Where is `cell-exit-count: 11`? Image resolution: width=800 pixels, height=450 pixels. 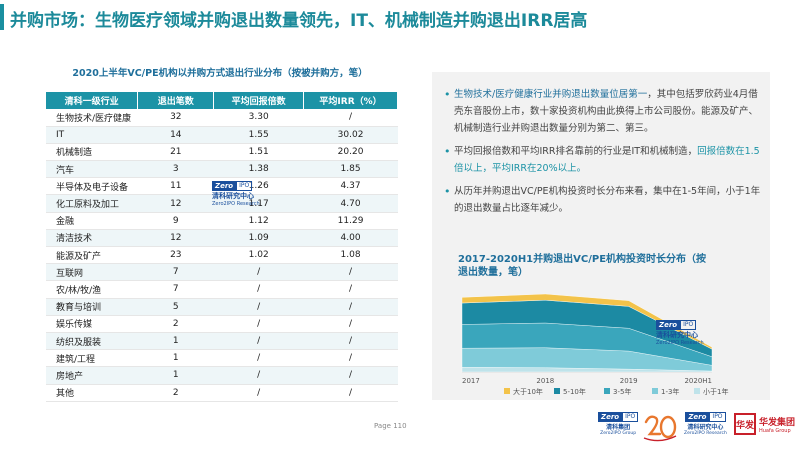 cell-exit-count: 11 is located at coordinates (175, 186).